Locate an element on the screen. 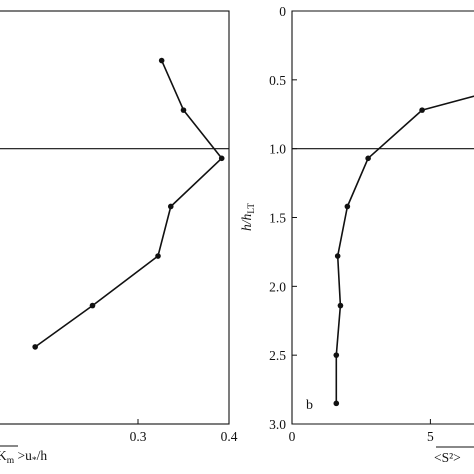  panel-b-y-label-main: h/h is located at coordinates (246, 222).